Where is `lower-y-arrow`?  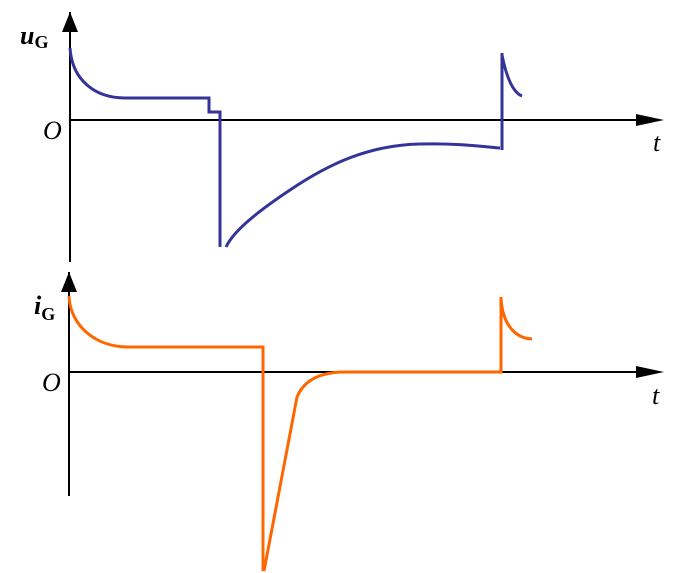
lower-y-arrow is located at coordinates (69, 282).